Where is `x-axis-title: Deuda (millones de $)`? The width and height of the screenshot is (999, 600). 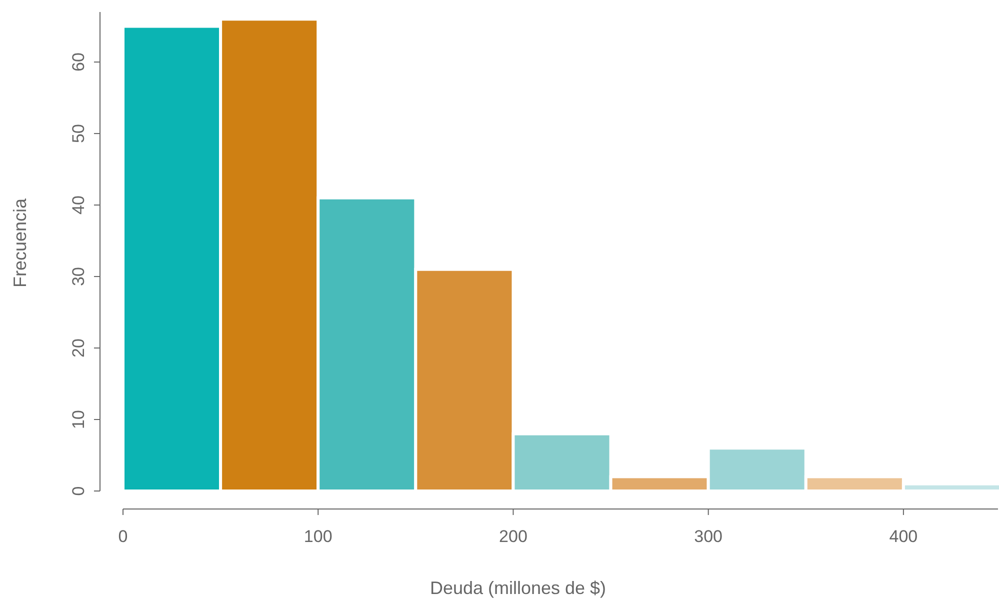
x-axis-title: Deuda (millones de $) is located at coordinates (518, 588).